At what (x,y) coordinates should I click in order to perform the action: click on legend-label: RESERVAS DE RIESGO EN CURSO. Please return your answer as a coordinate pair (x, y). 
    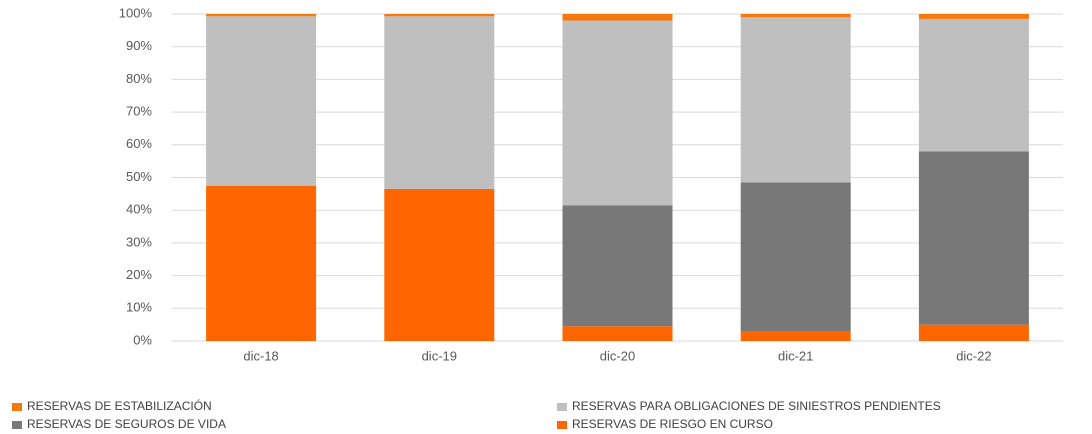
    Looking at the image, I should click on (672, 424).